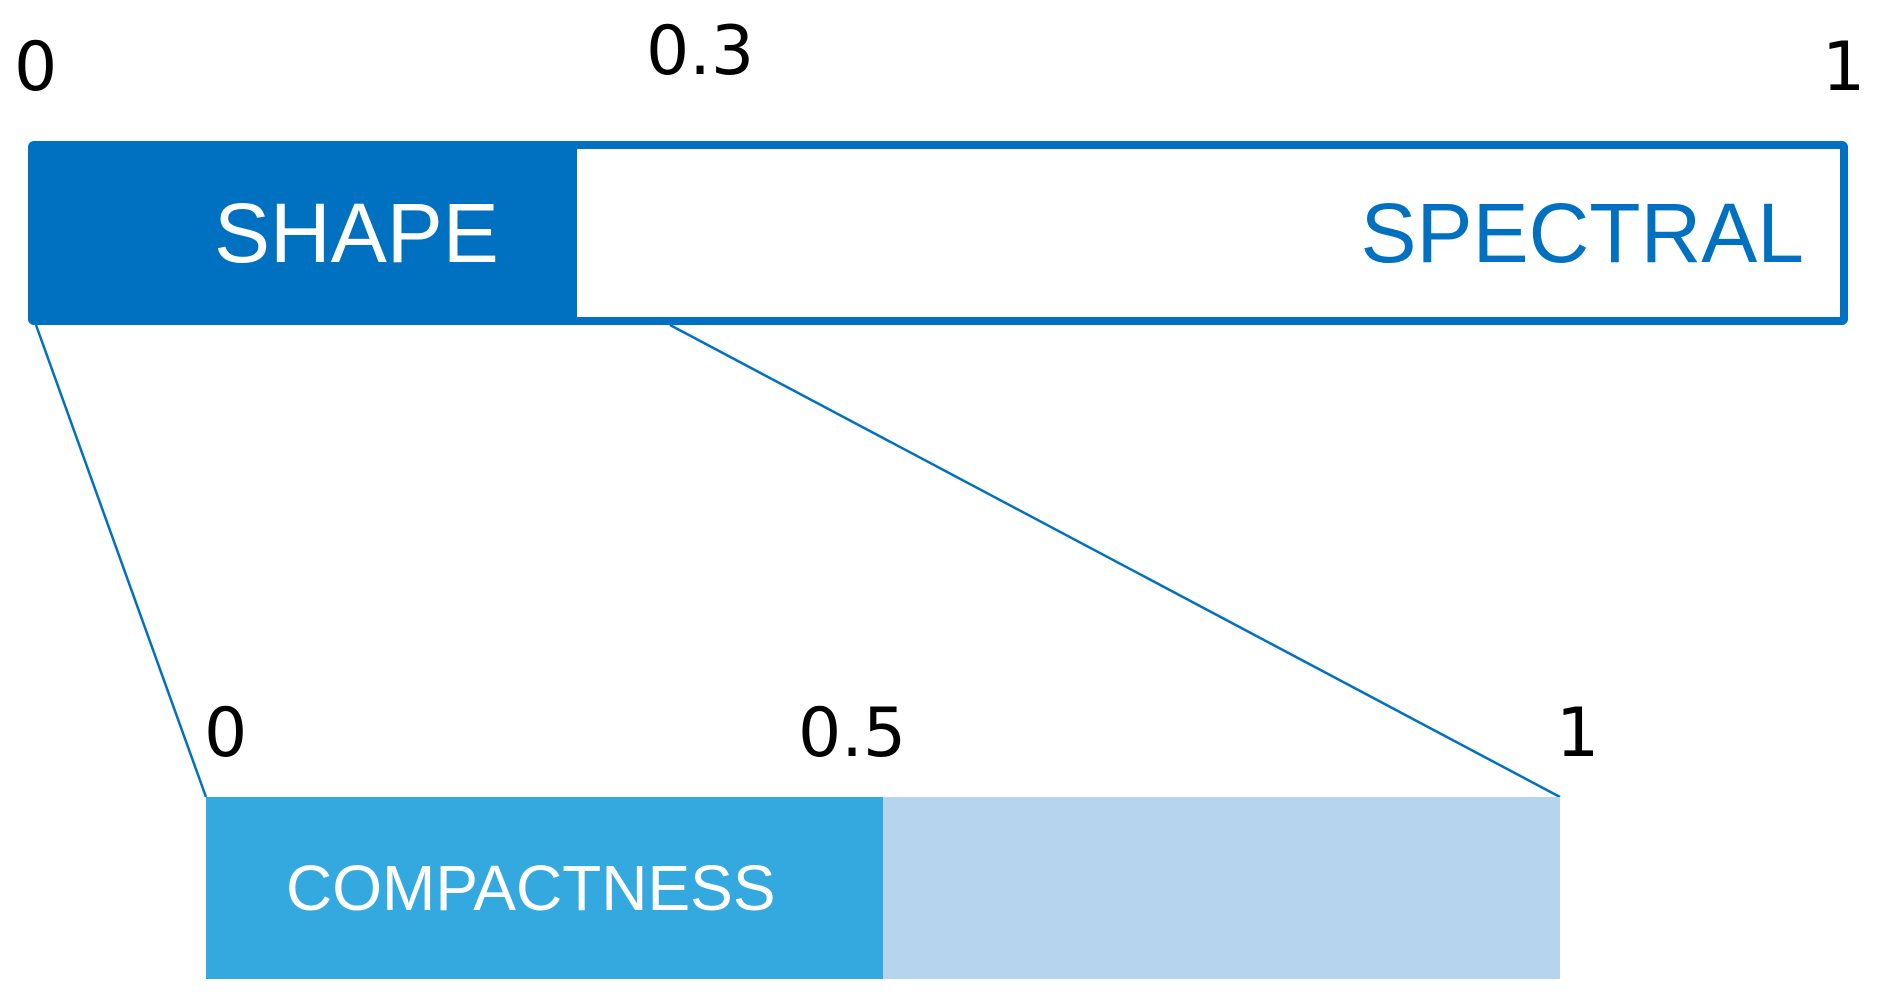 This screenshot has height=1005, width=1884. I want to click on shape-label: SHAPE, so click(356, 233).